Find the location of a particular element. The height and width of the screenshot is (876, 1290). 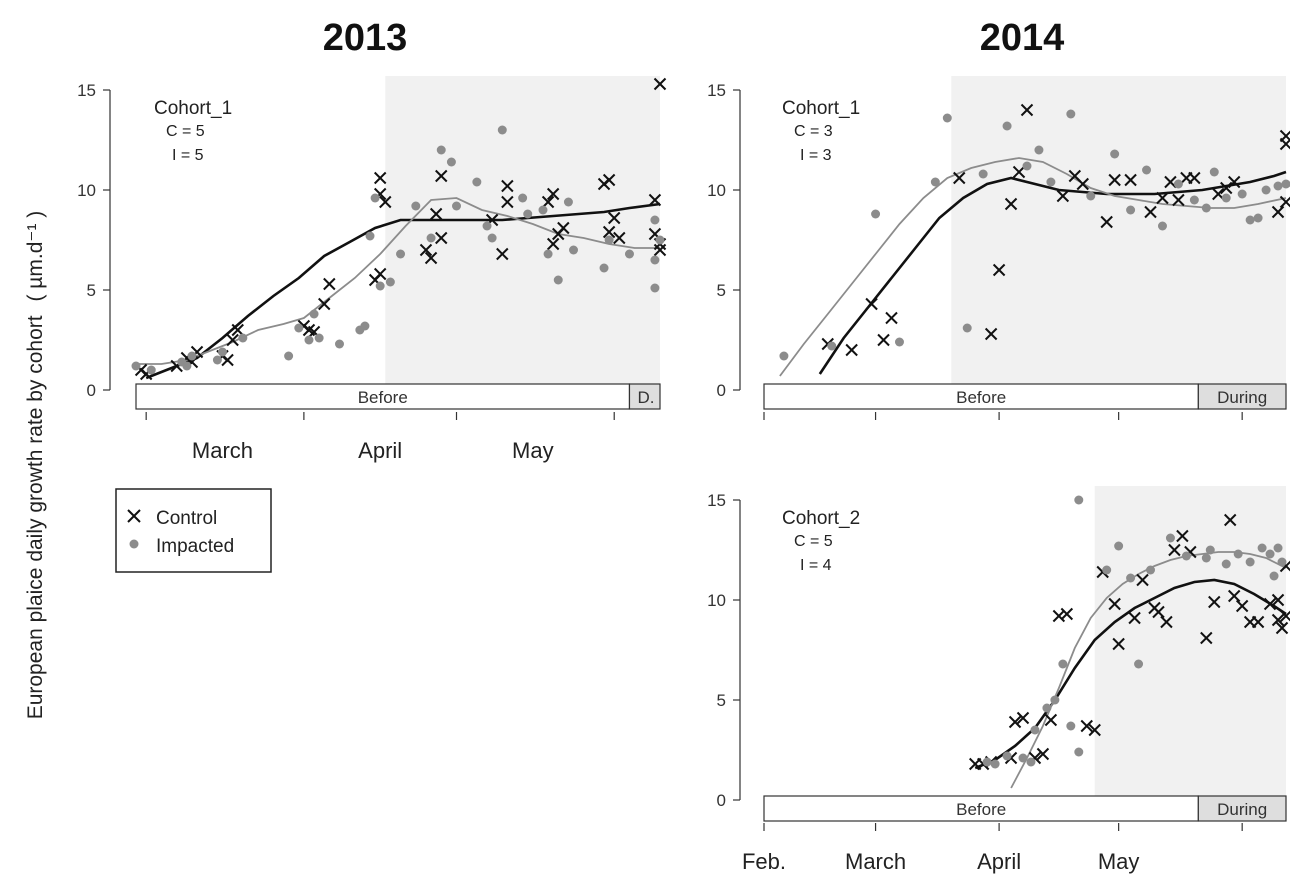

legend-control-label: Control is located at coordinates (186, 518).